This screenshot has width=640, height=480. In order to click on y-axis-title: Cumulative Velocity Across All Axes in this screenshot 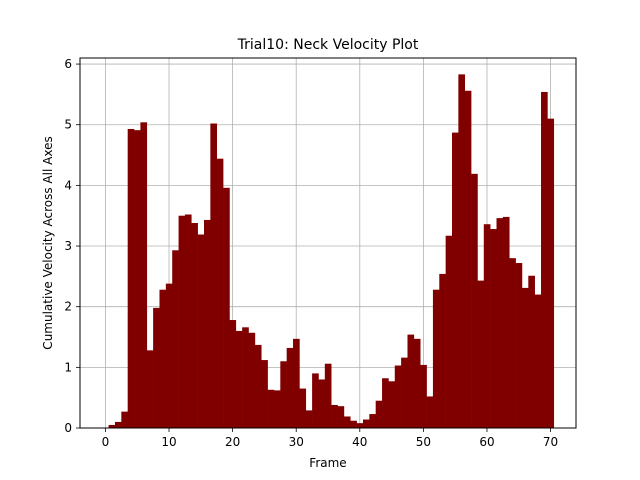, I will do `click(48, 242)`.